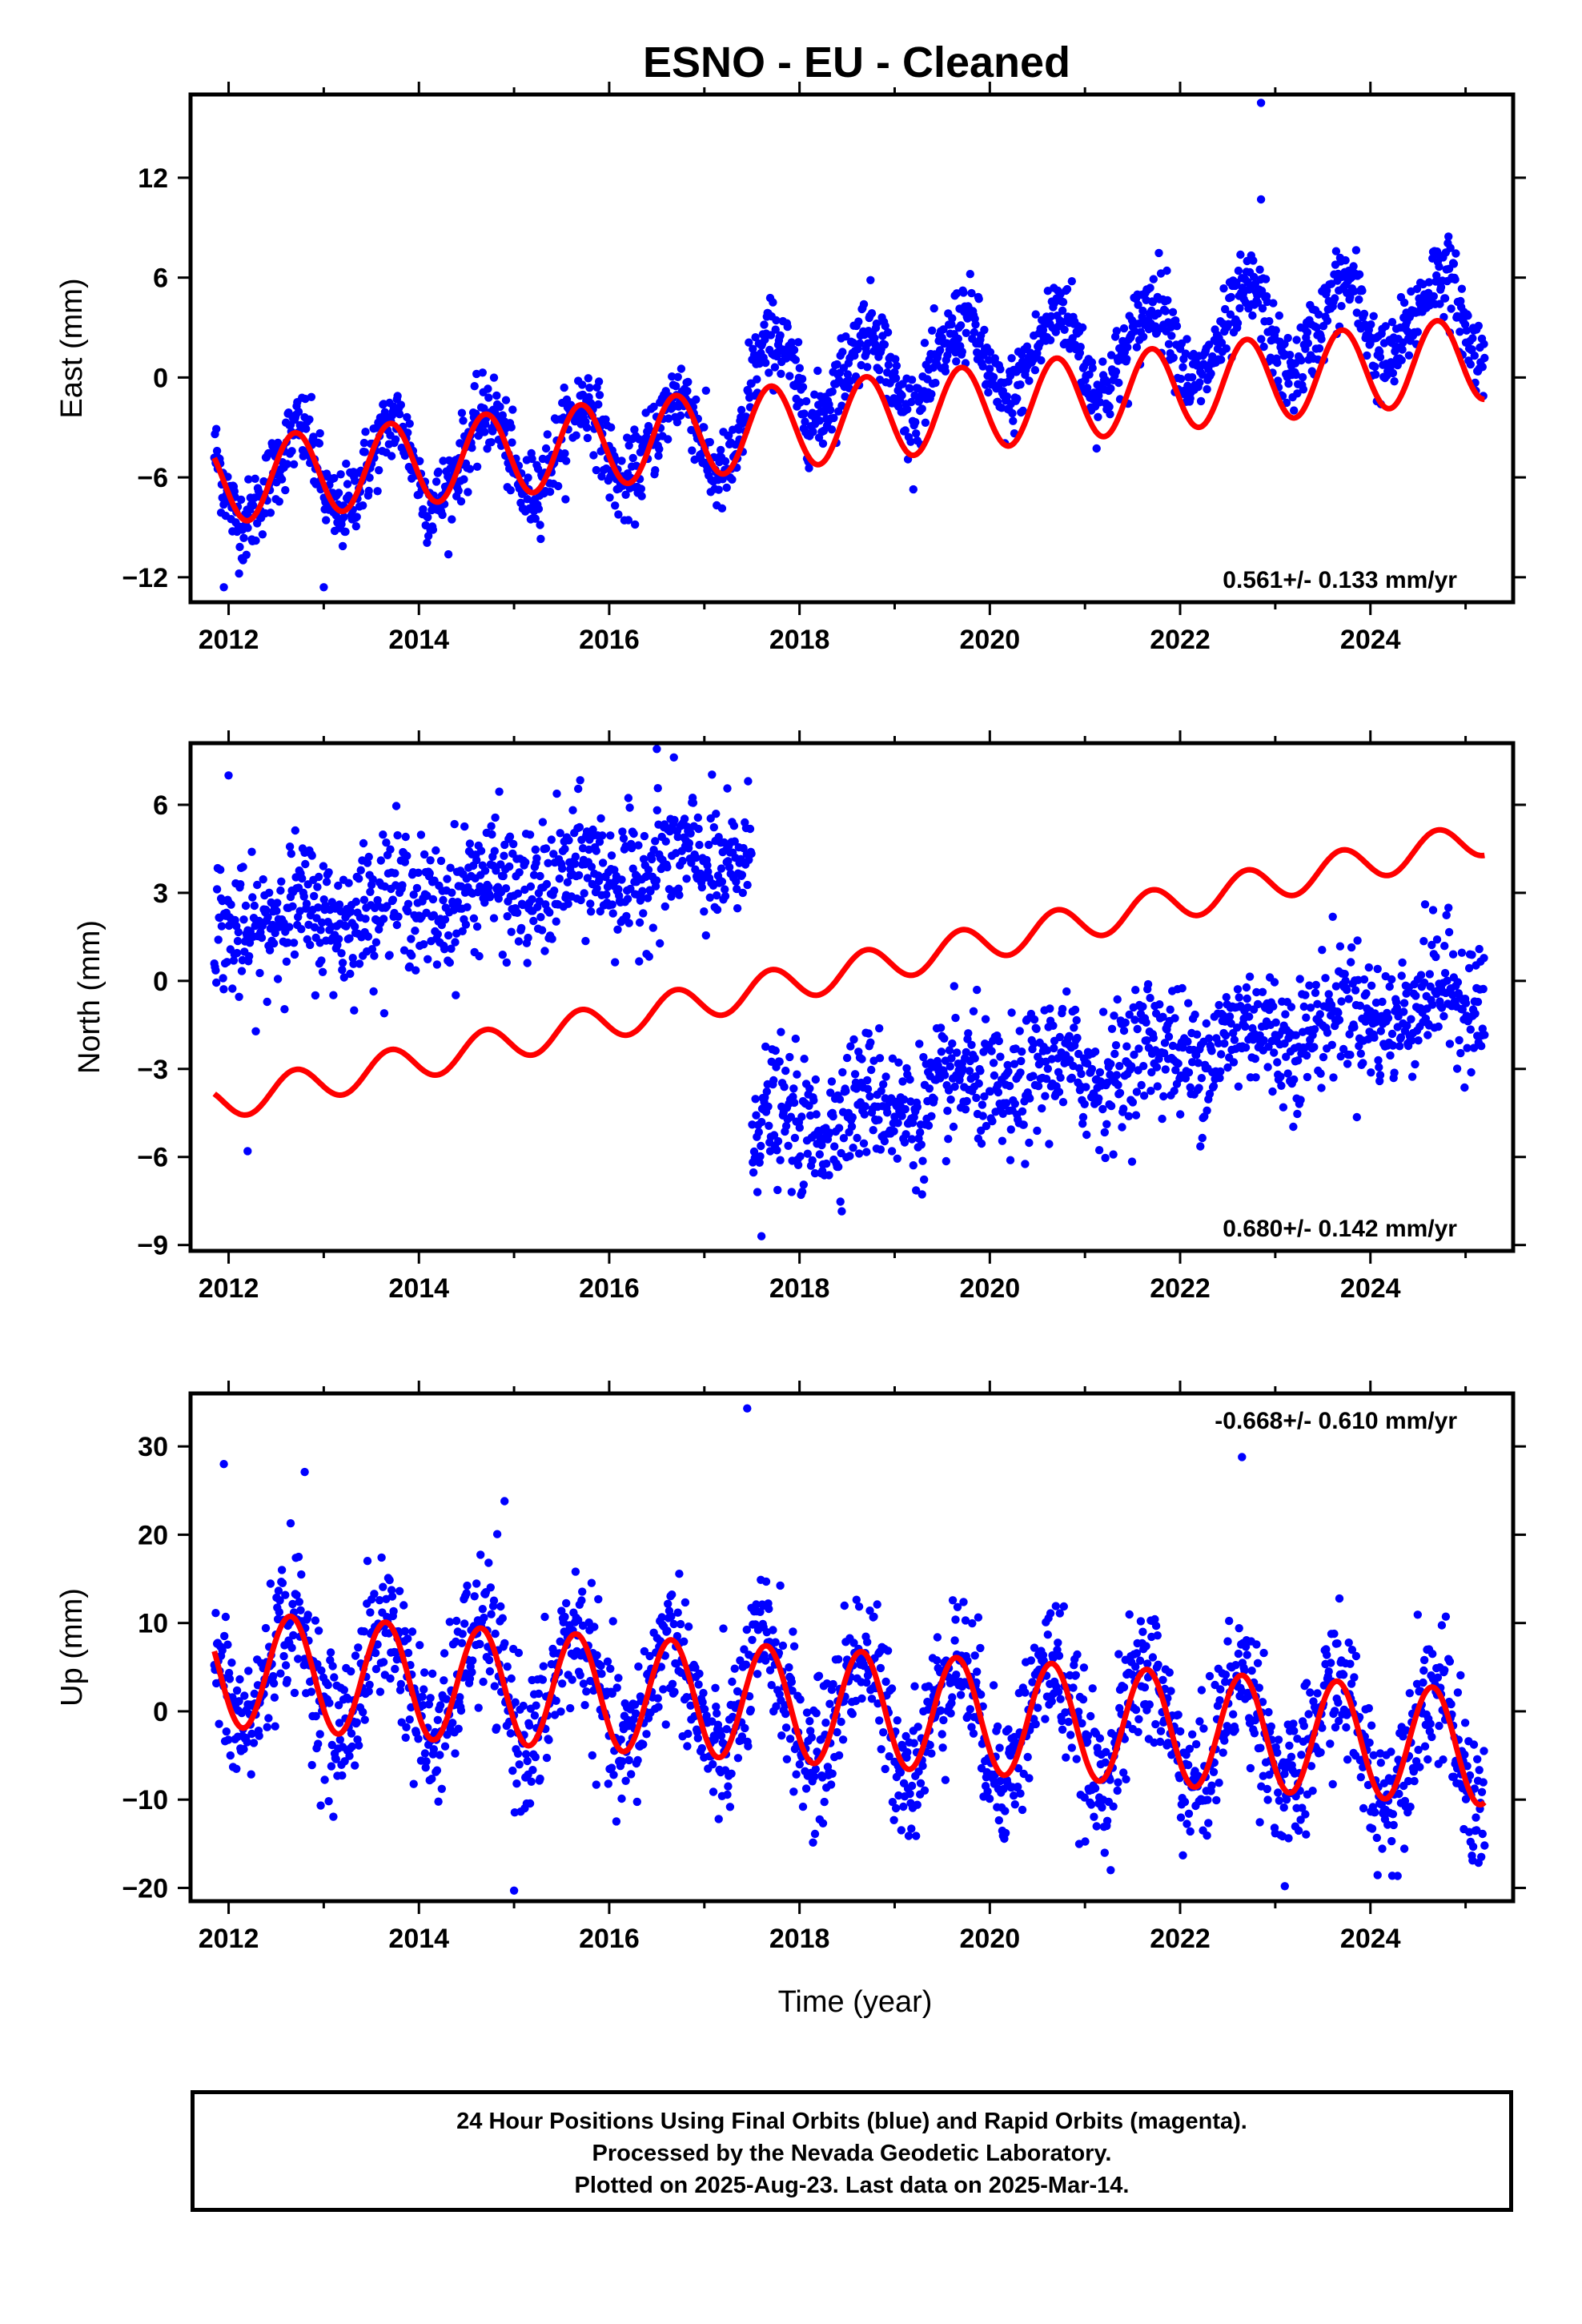 This screenshot has height=2324, width=1582. Describe the element at coordinates (223, 587) in the screenshot. I see `outlier-point` at that location.